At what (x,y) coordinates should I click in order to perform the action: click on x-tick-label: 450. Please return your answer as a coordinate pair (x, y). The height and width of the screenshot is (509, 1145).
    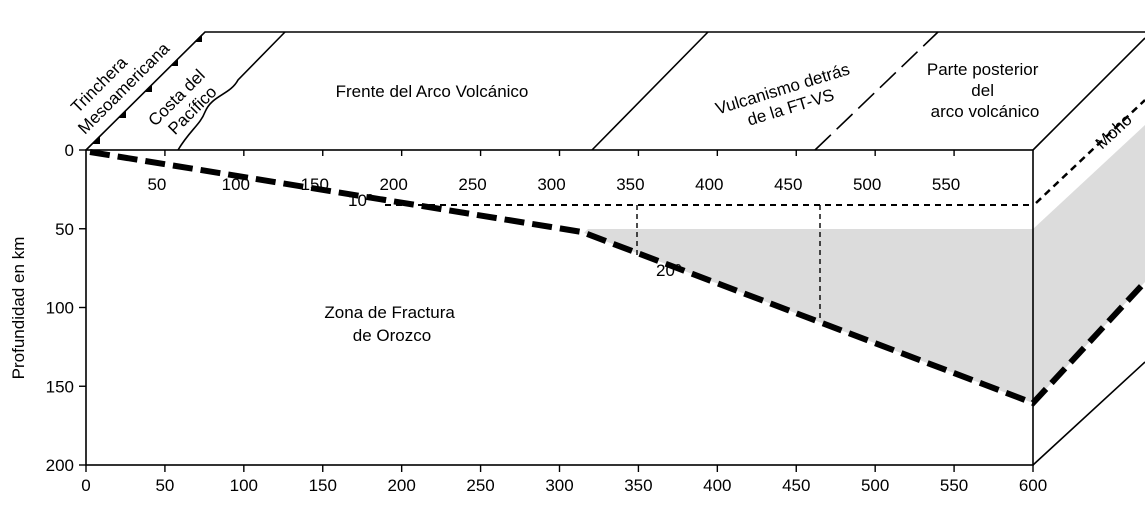
    Looking at the image, I should click on (796, 485).